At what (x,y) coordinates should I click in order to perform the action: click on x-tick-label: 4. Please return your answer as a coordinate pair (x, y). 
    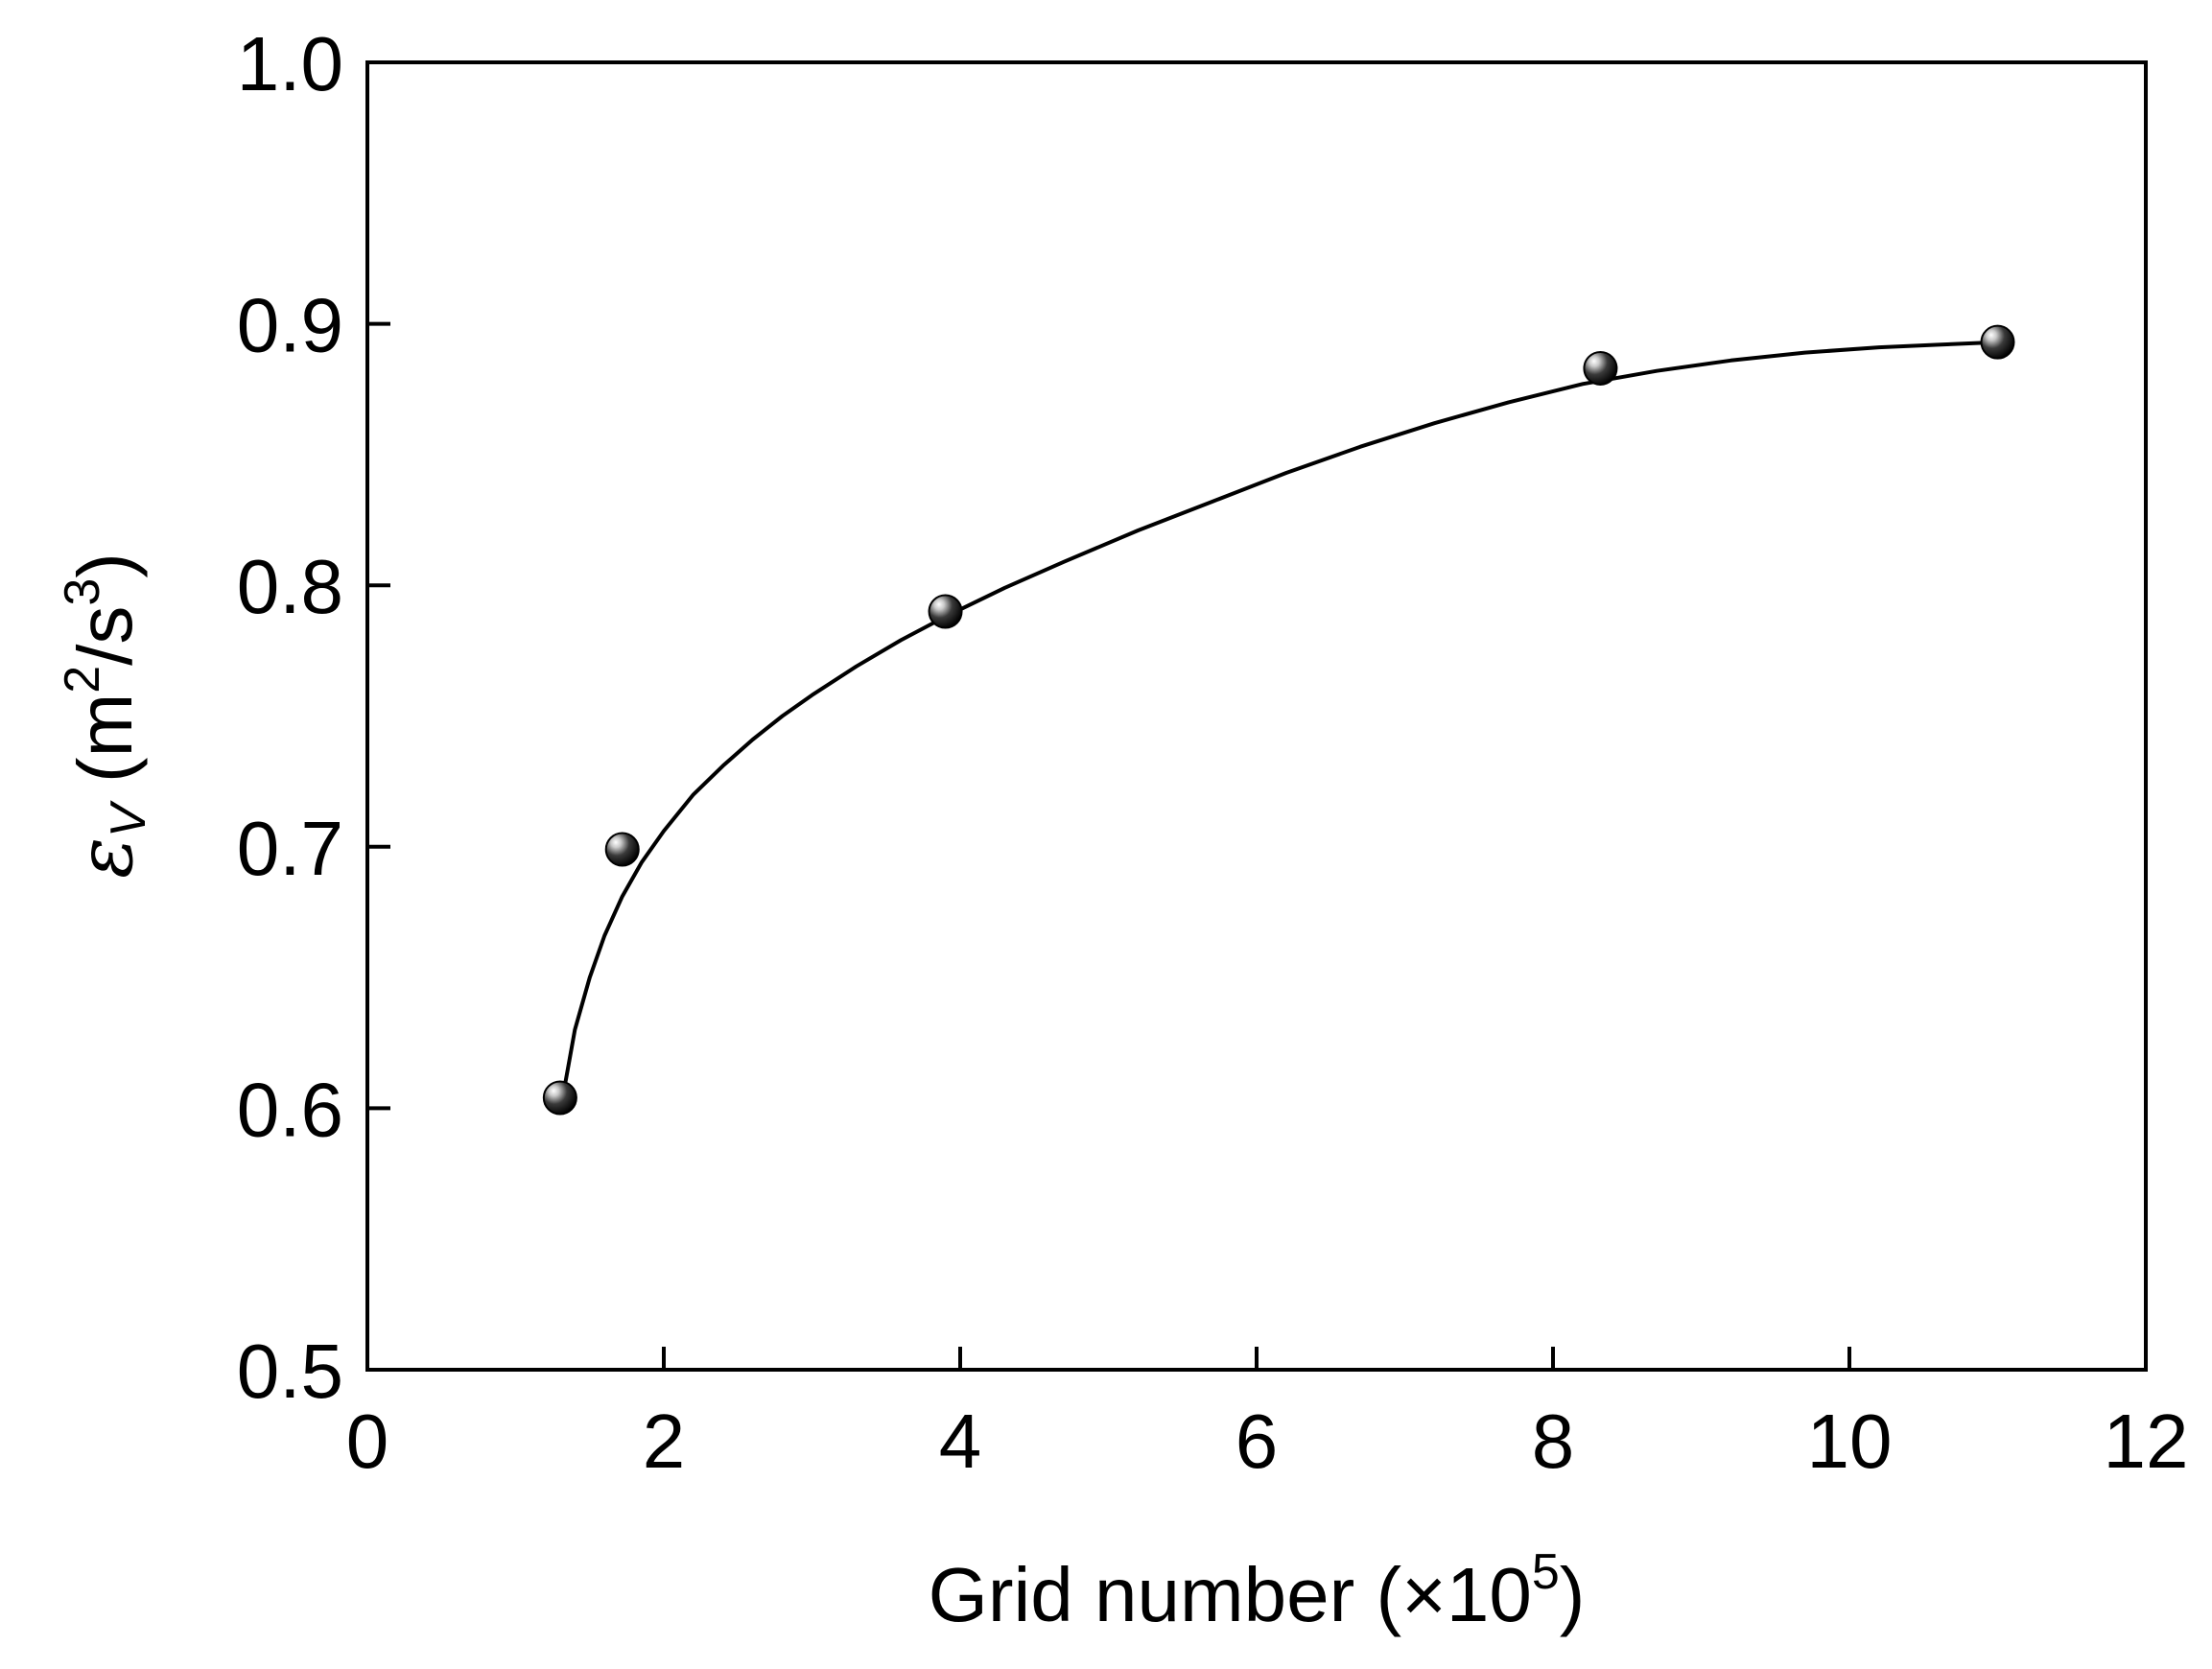
    Looking at the image, I should click on (960, 1441).